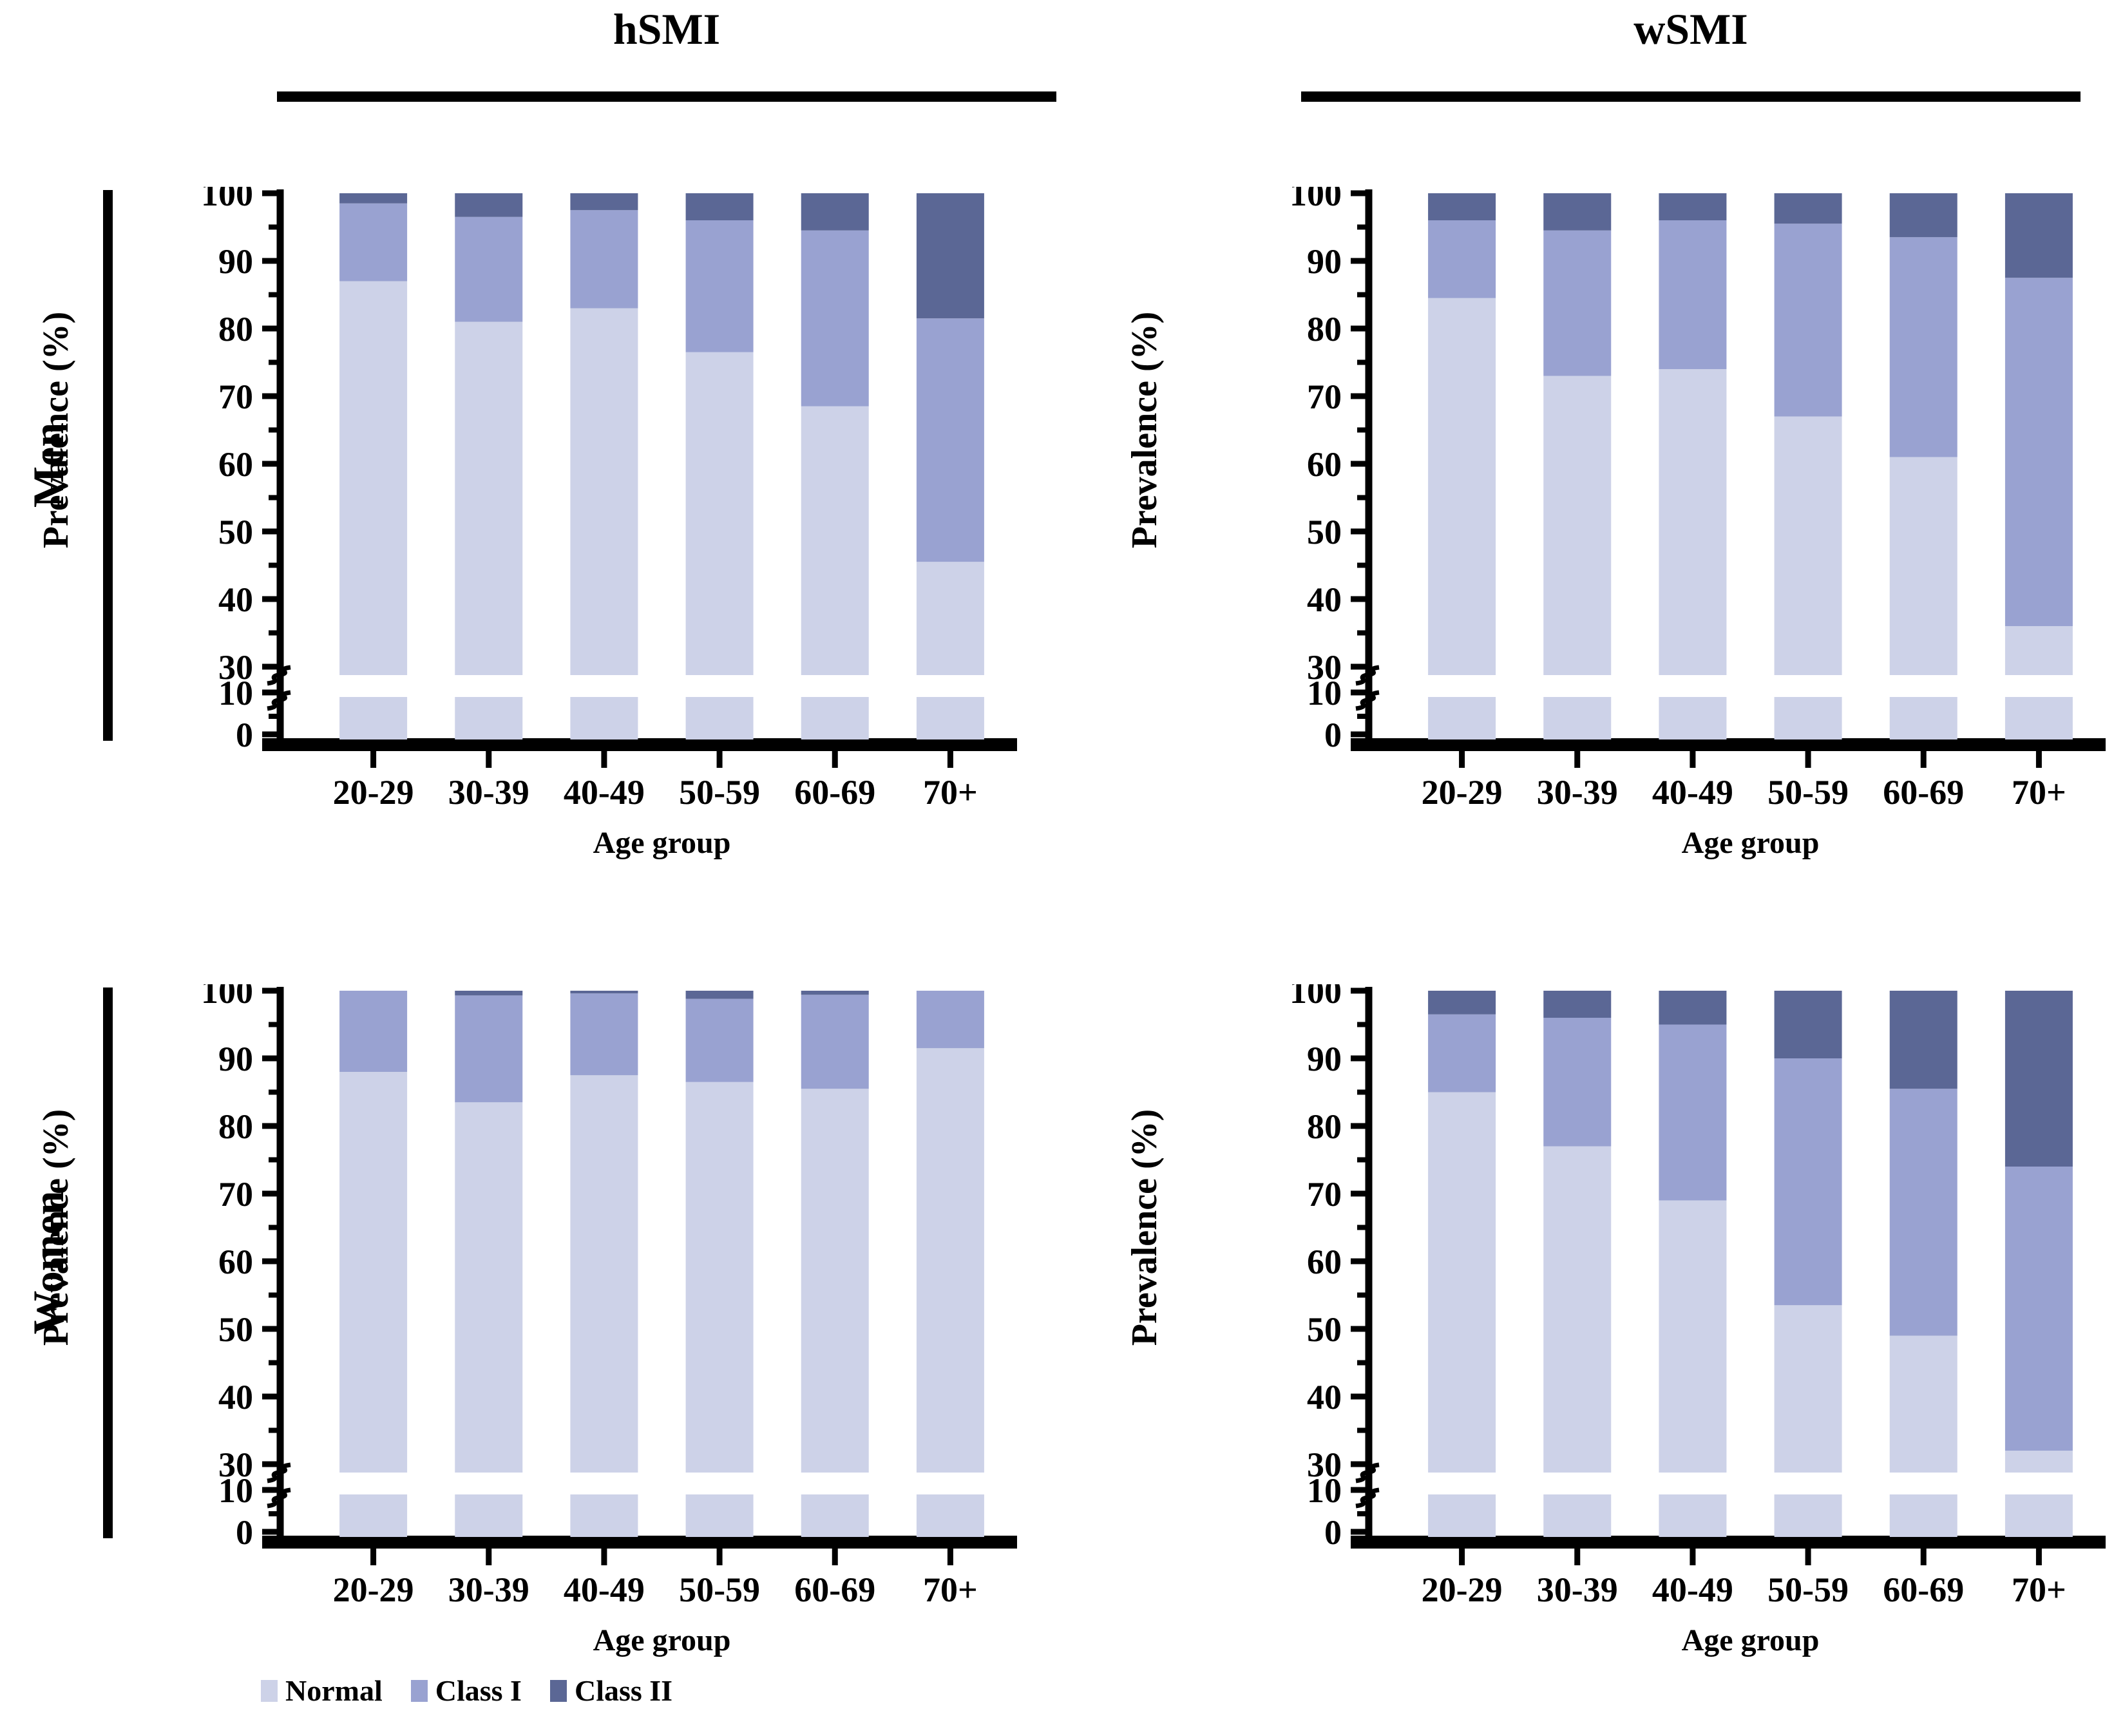 The height and width of the screenshot is (1736, 2114). Describe the element at coordinates (108, 465) in the screenshot. I see `row-rule-men` at that location.